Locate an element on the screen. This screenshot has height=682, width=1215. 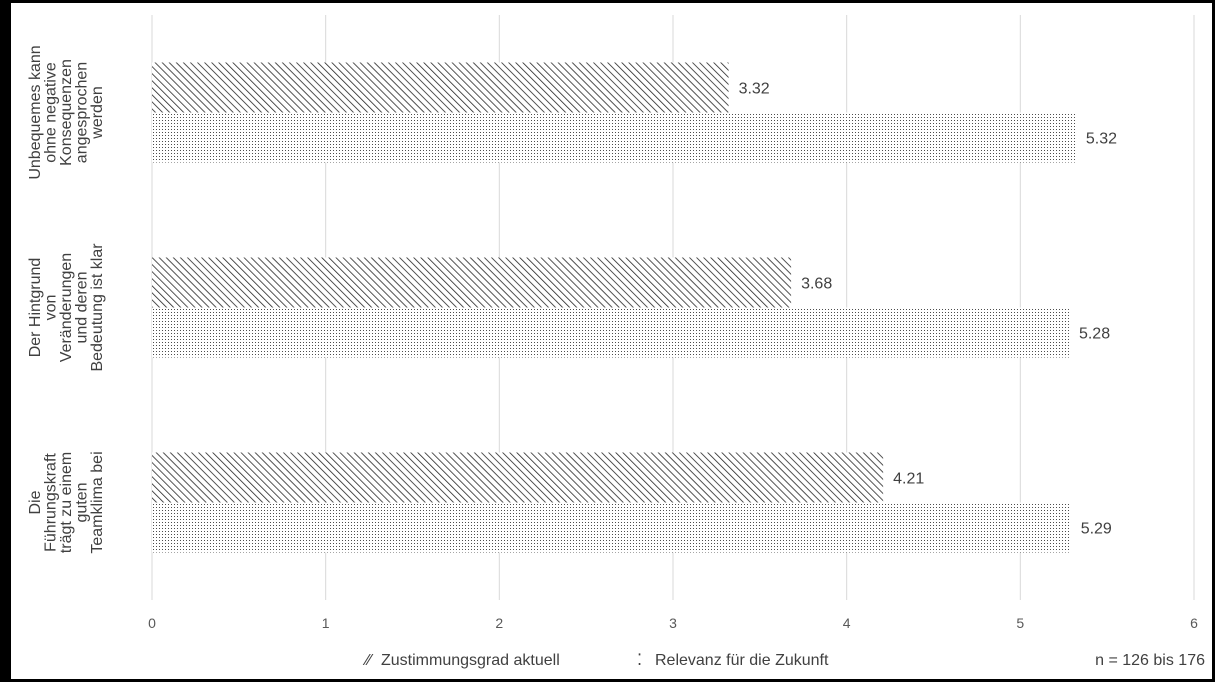
data-label: 3.32 is located at coordinates (754, 89).